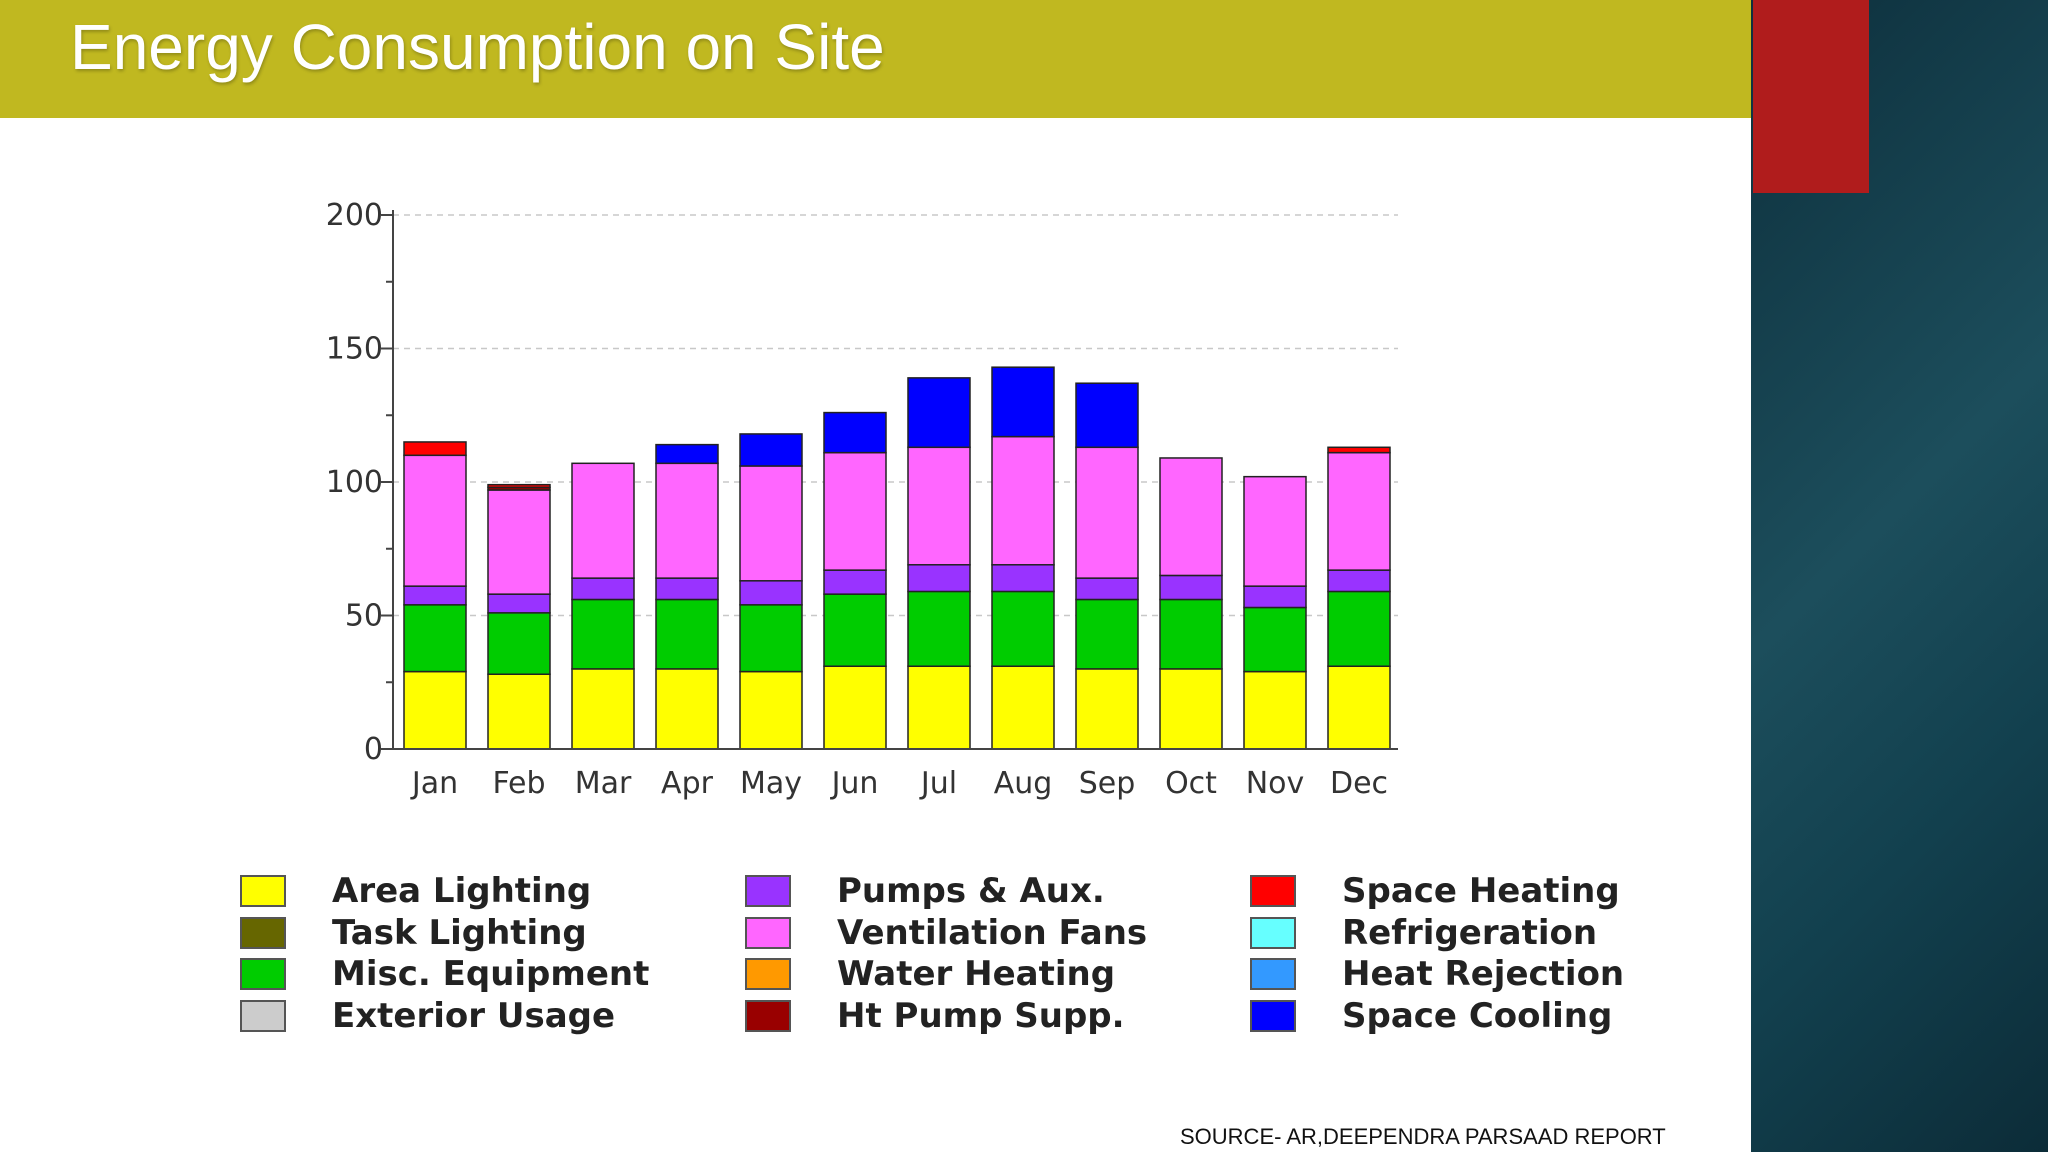 This screenshot has width=2048, height=1152. What do you see at coordinates (603, 783) in the screenshot?
I see `x-tick-label-mar: Mar` at bounding box center [603, 783].